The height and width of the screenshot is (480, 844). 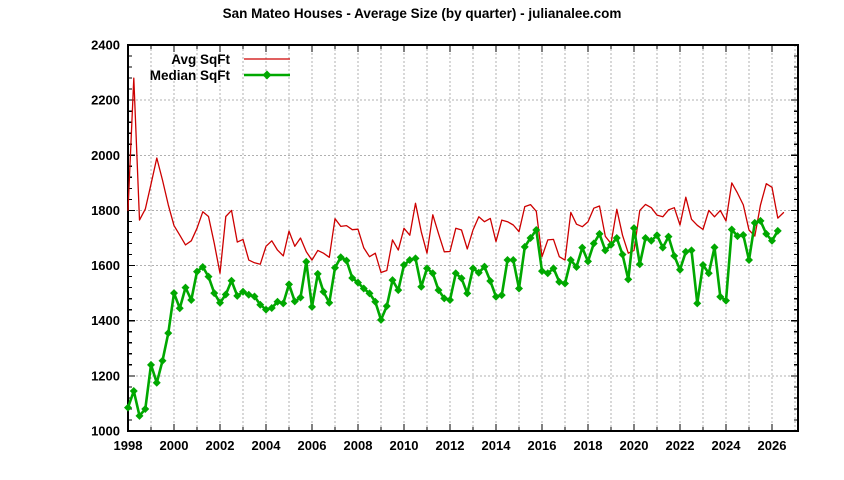 What do you see at coordinates (267, 445) in the screenshot?
I see `x-axis-label: 2004` at bounding box center [267, 445].